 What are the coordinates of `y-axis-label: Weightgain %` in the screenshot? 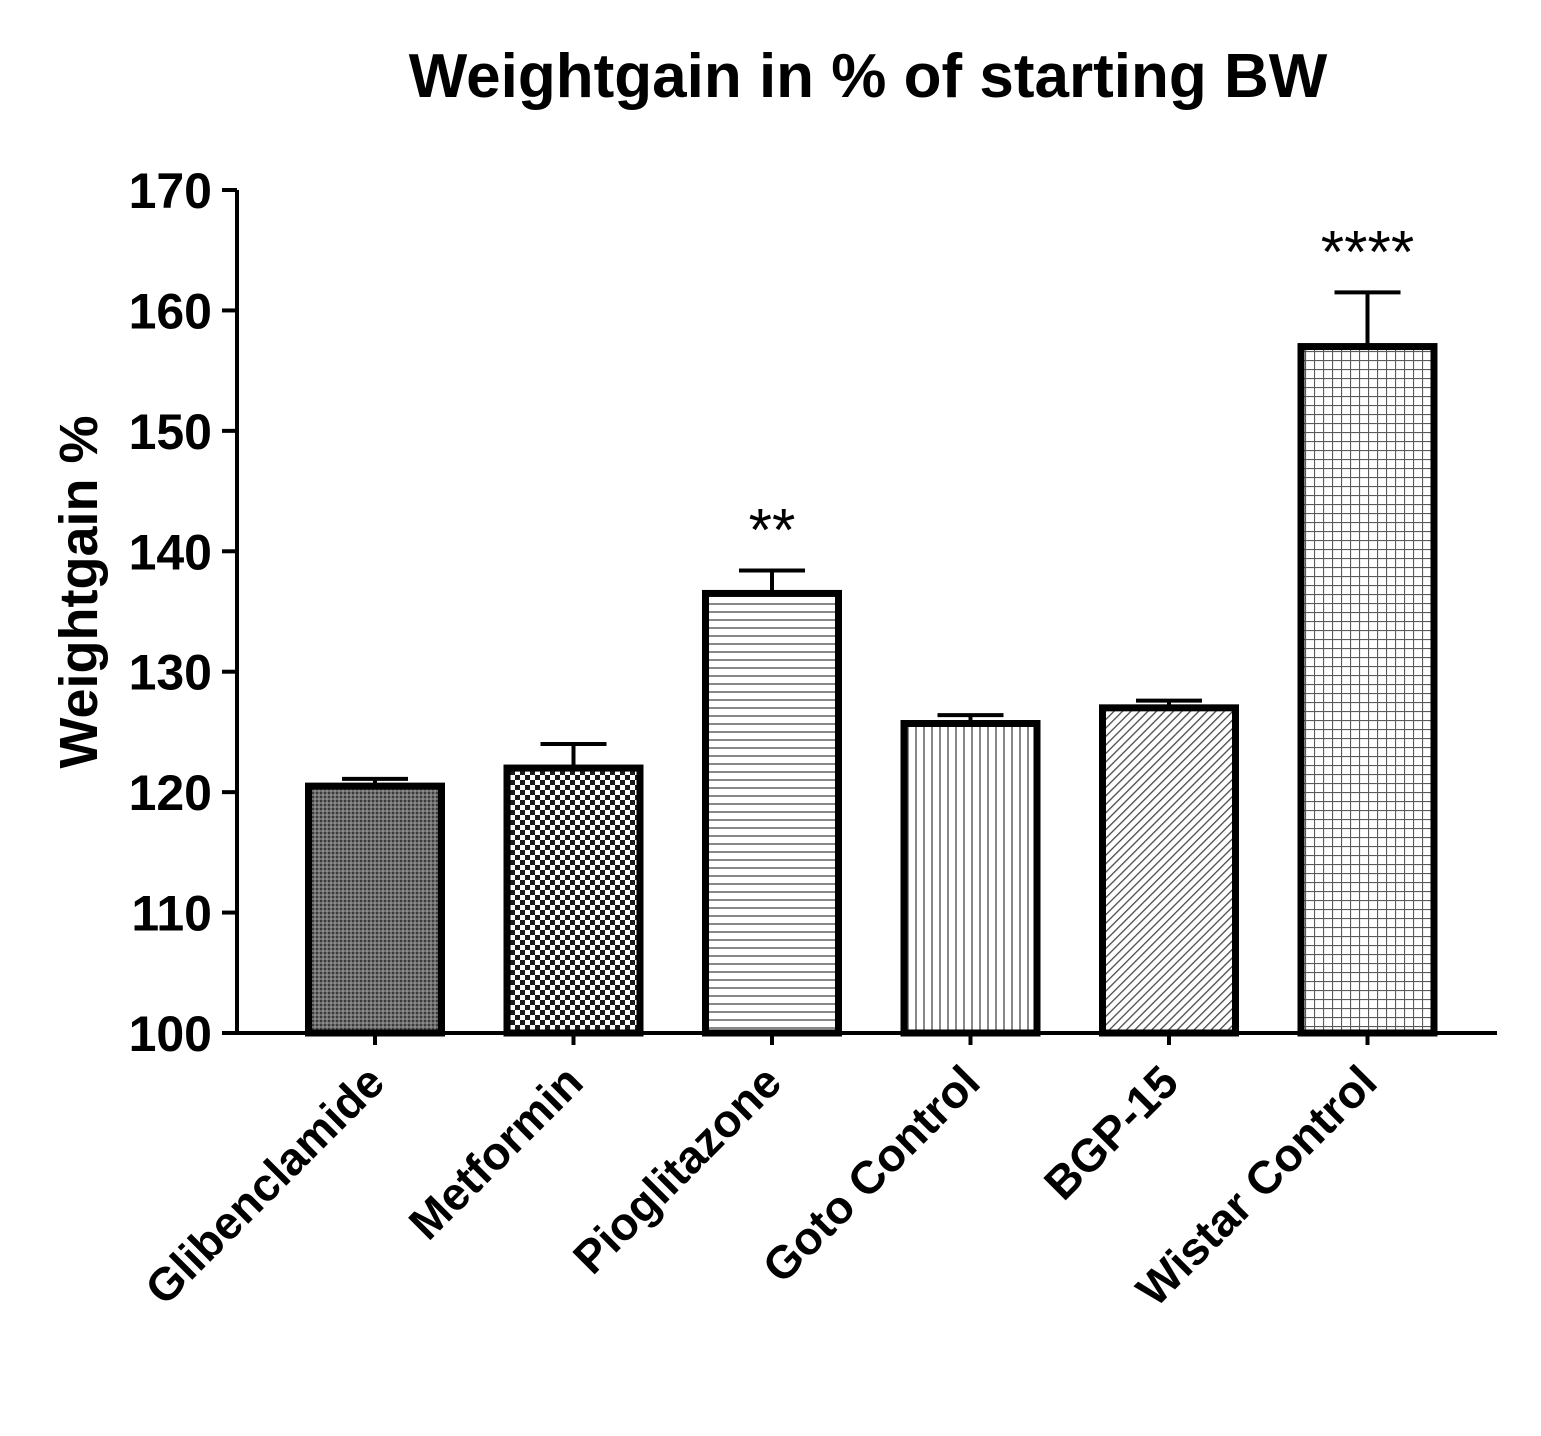 It's located at (79, 591).